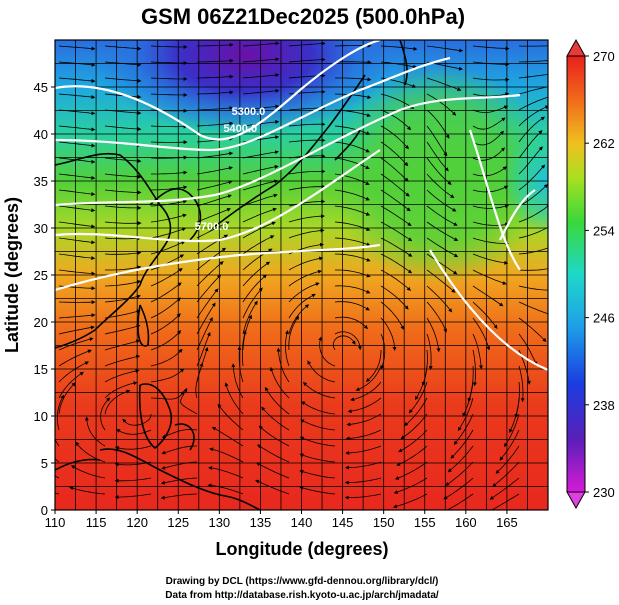  Describe the element at coordinates (604, 230) in the screenshot. I see `colorbar-tick-label: 254` at that location.